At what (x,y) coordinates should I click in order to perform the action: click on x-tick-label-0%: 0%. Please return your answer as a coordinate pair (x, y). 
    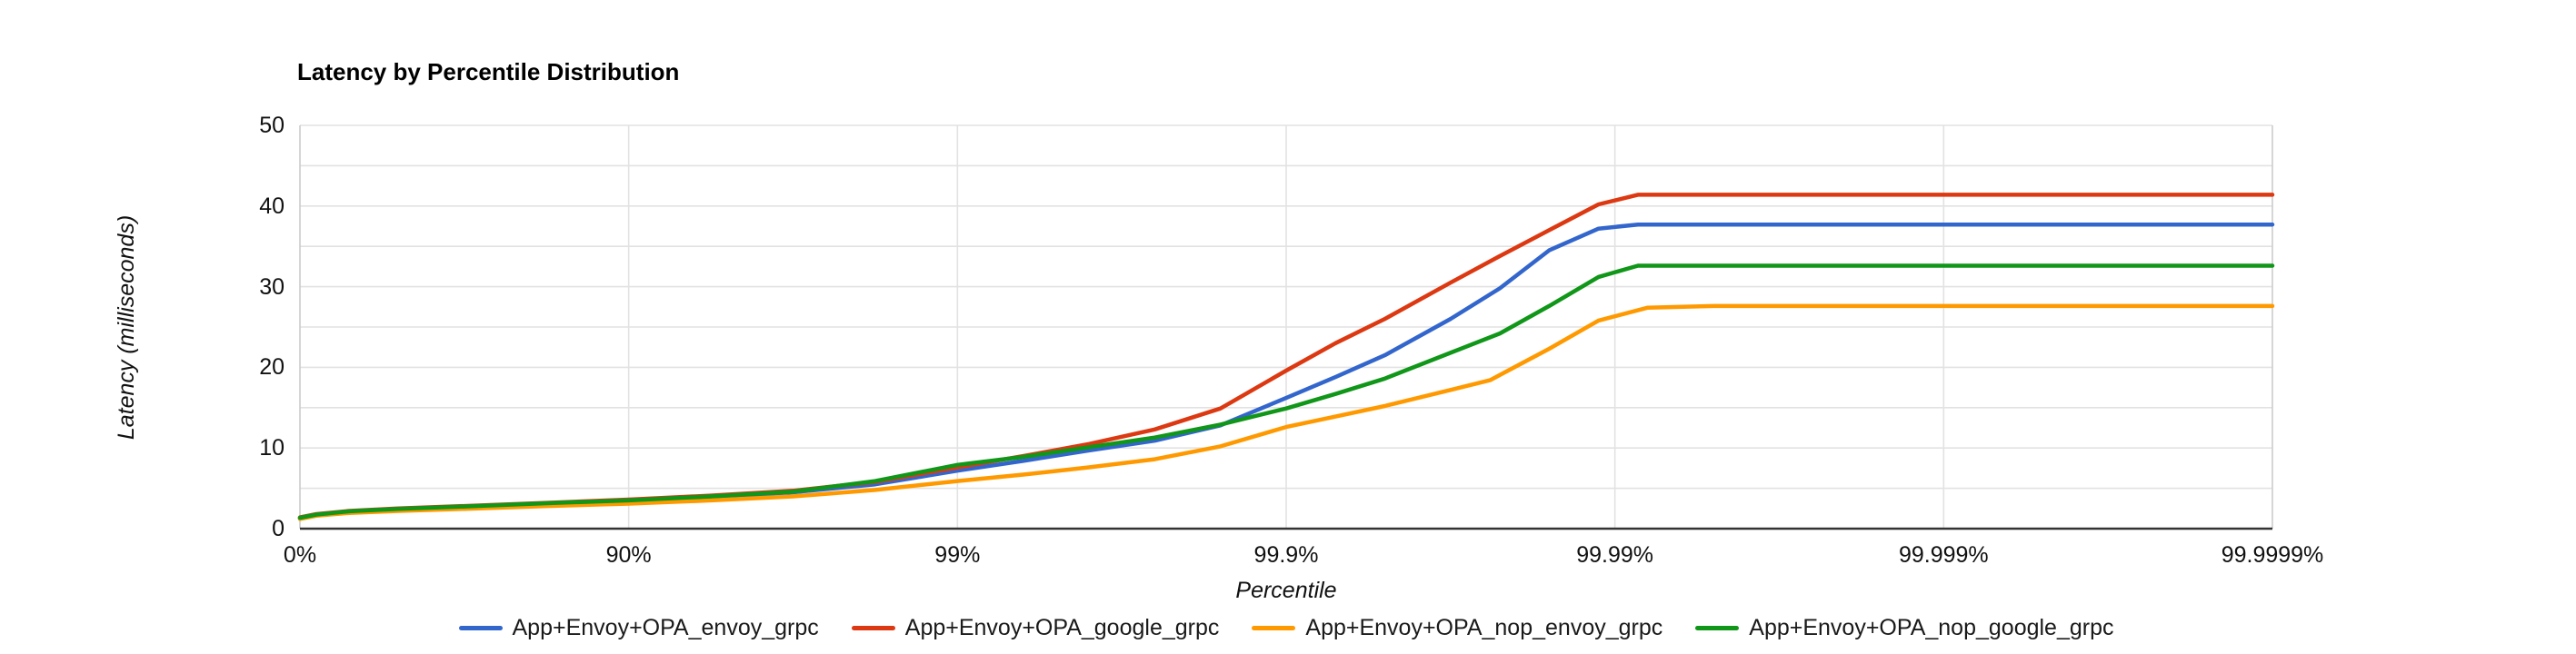
    Looking at the image, I should click on (300, 555).